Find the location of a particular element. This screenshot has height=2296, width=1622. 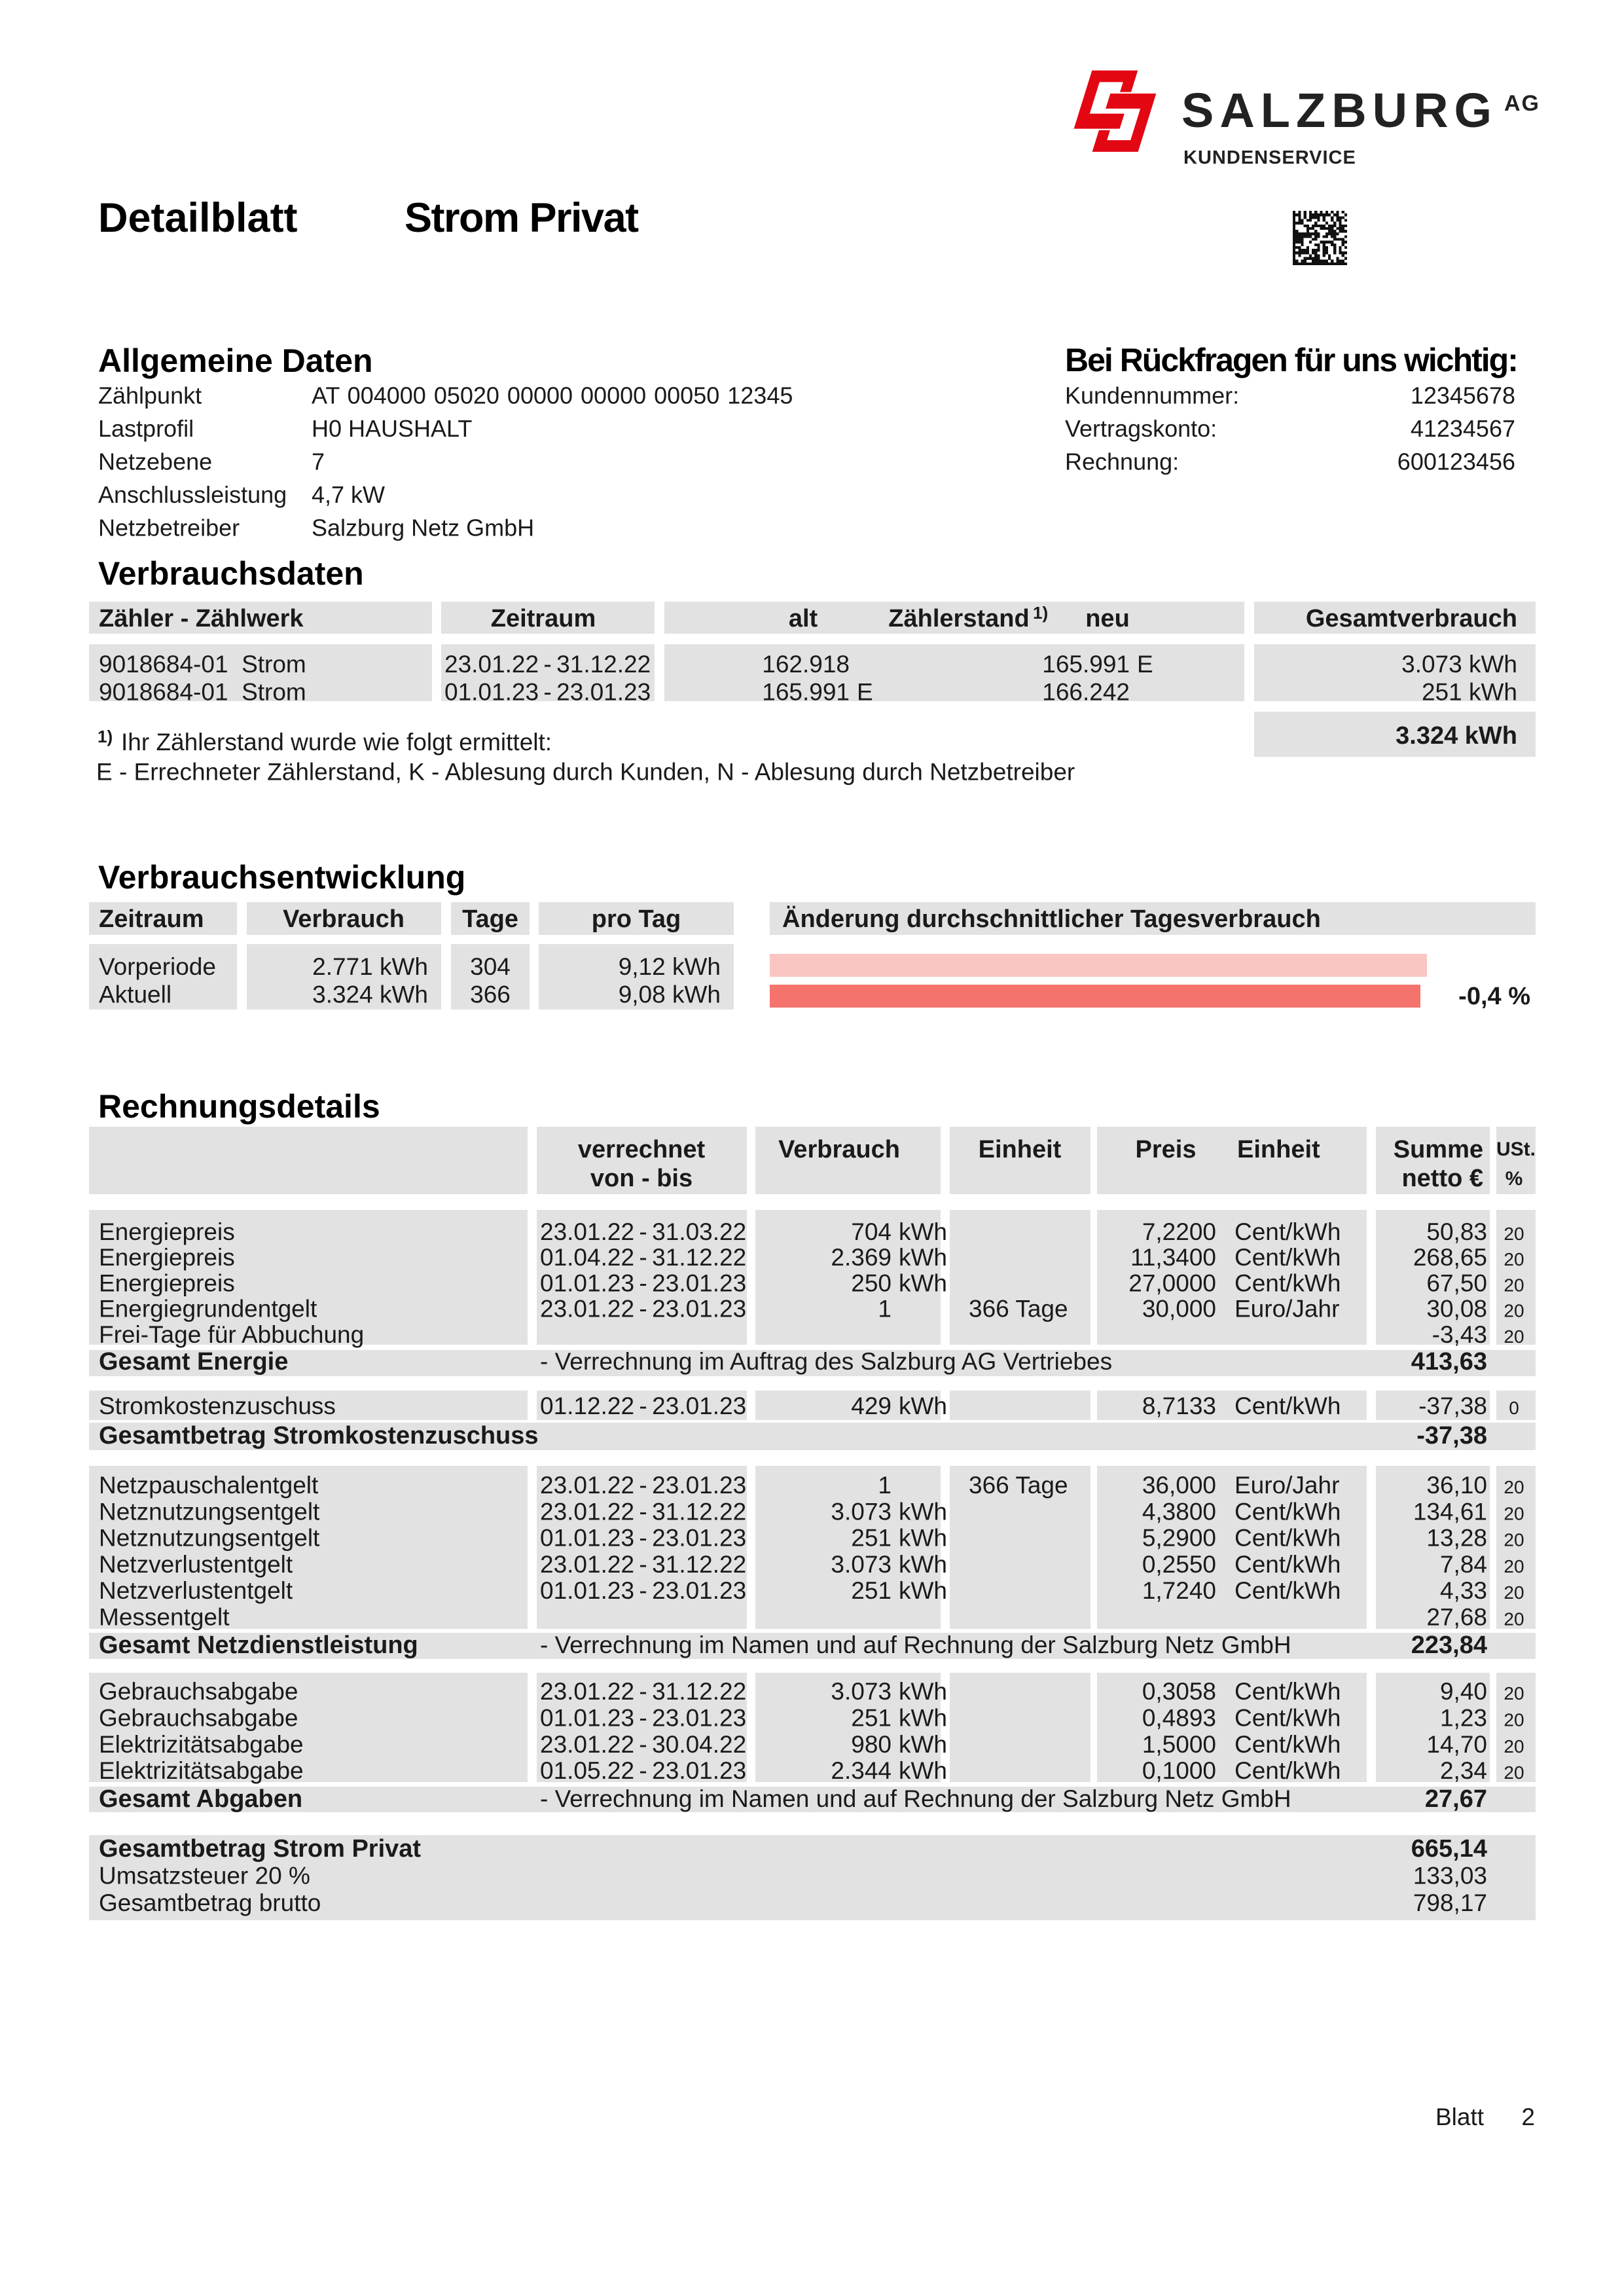

svg-text: Netznutzungsentgelt is located at coordinates (209, 1538).